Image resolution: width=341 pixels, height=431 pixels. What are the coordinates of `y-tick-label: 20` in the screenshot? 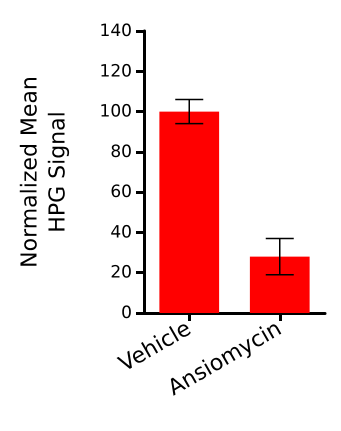 It's located at (121, 272).